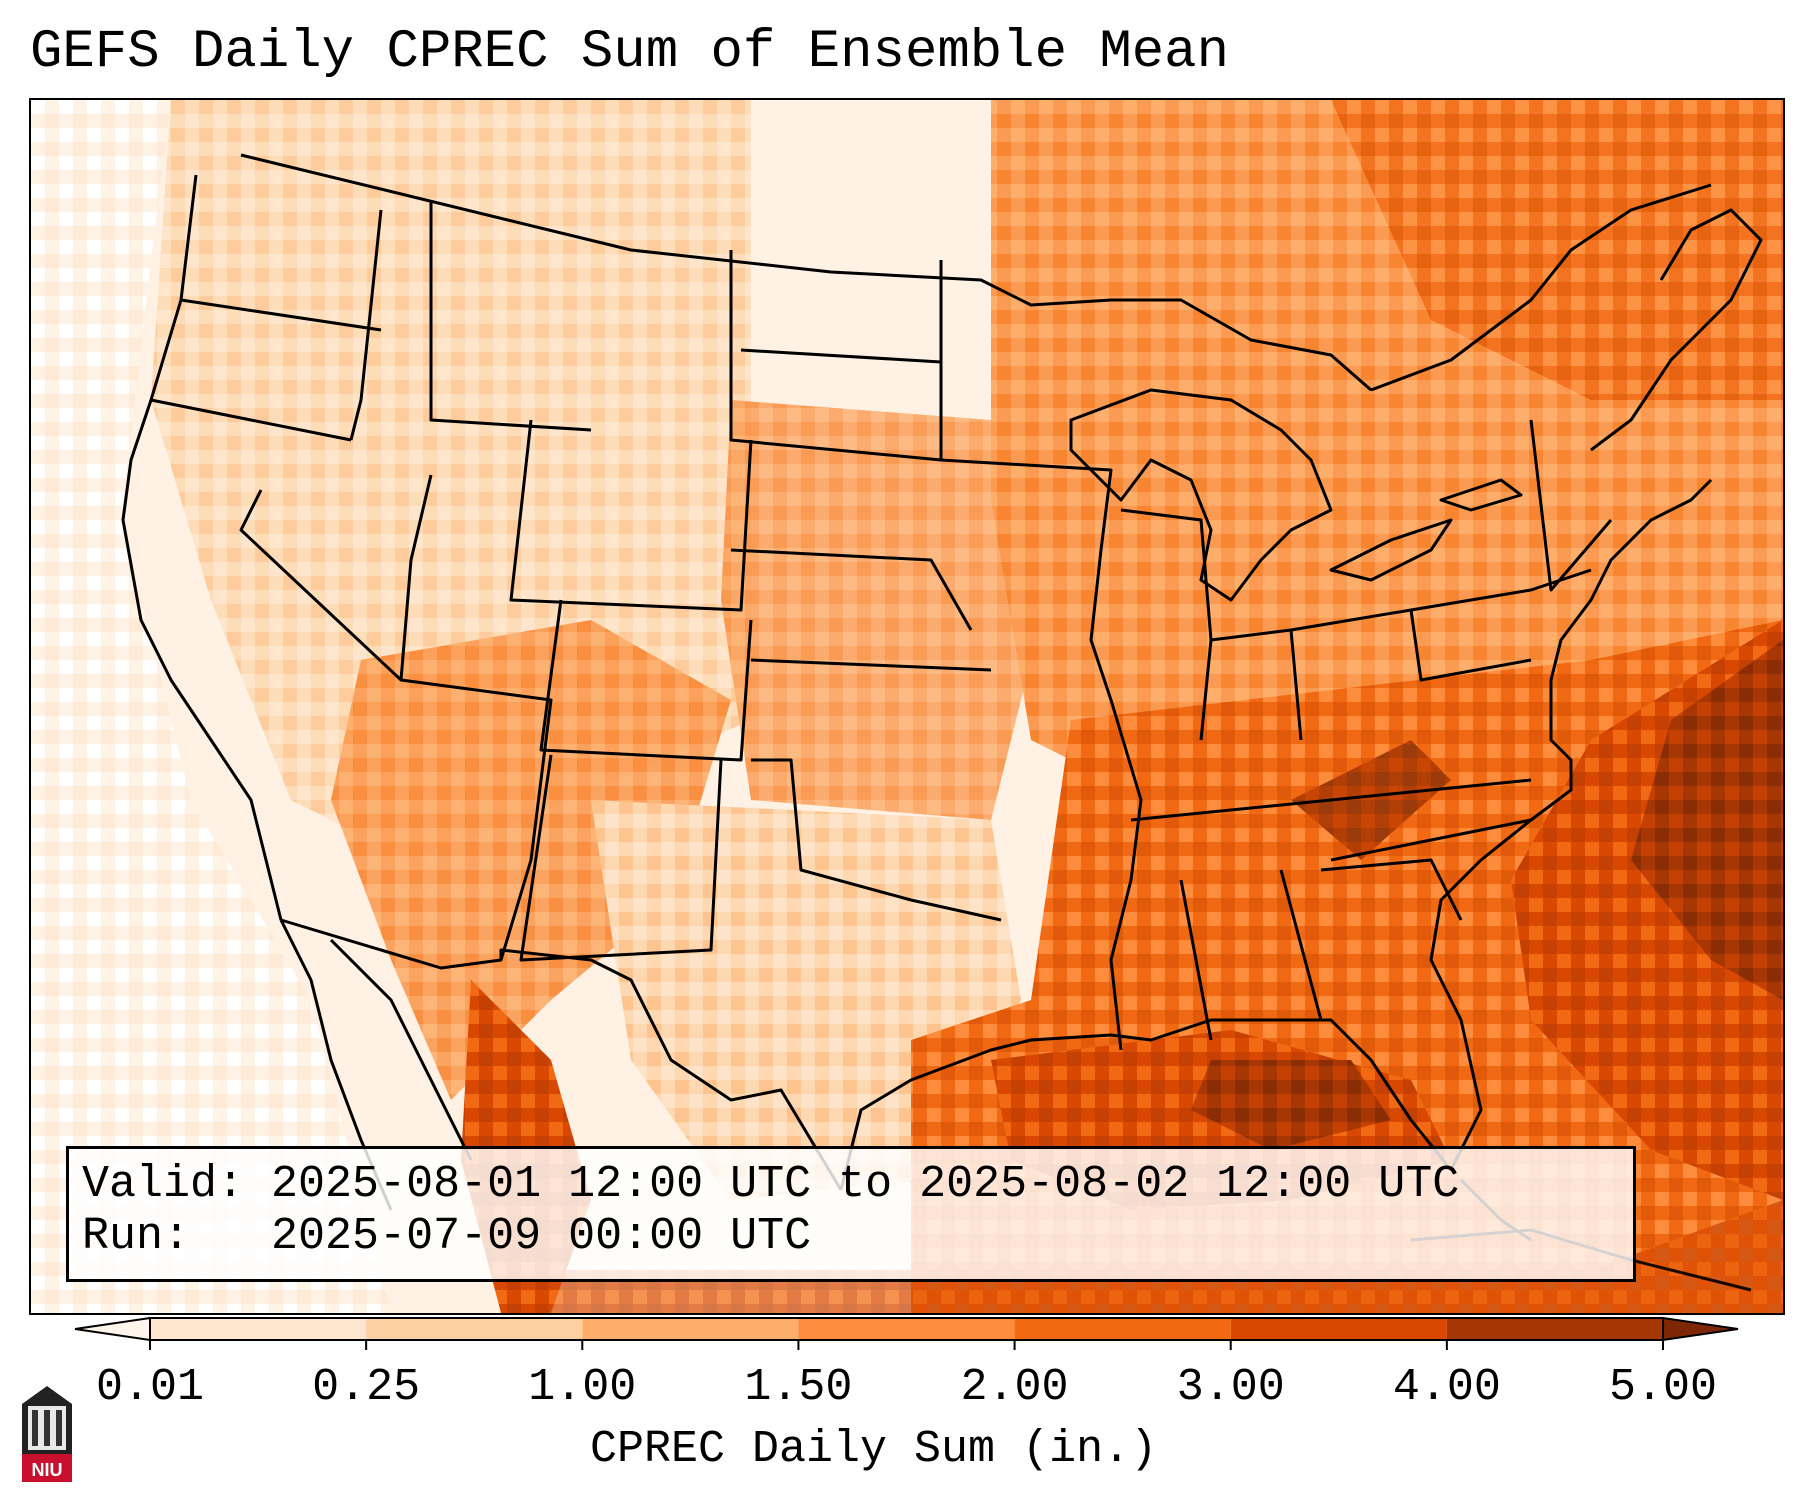 Image resolution: width=1803 pixels, height=1500 pixels. I want to click on colorbar-tick-label: 3.00, so click(1230, 1387).